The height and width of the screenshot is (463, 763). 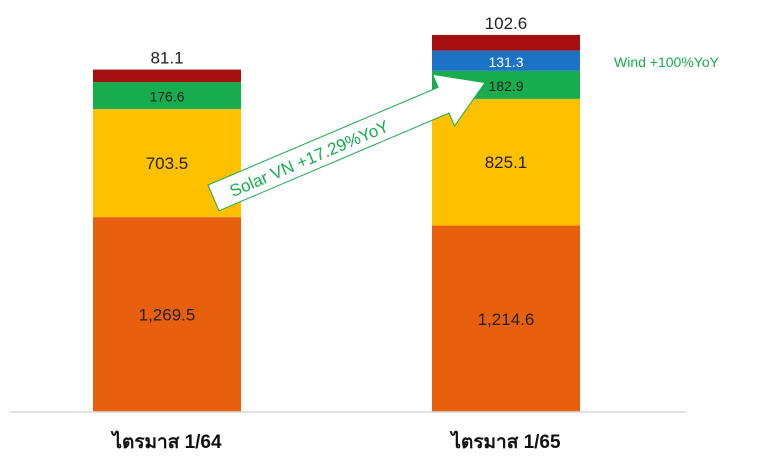 I want to click on data-label: 1,269.5, so click(x=167, y=315).